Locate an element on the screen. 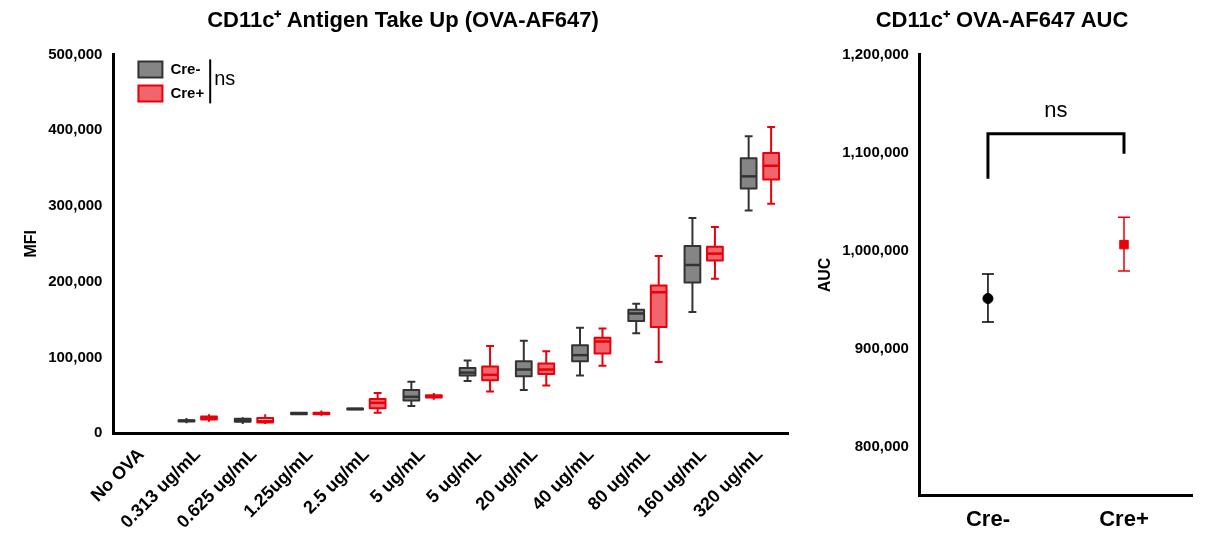  legend-label: Cre+ is located at coordinates (187, 92).